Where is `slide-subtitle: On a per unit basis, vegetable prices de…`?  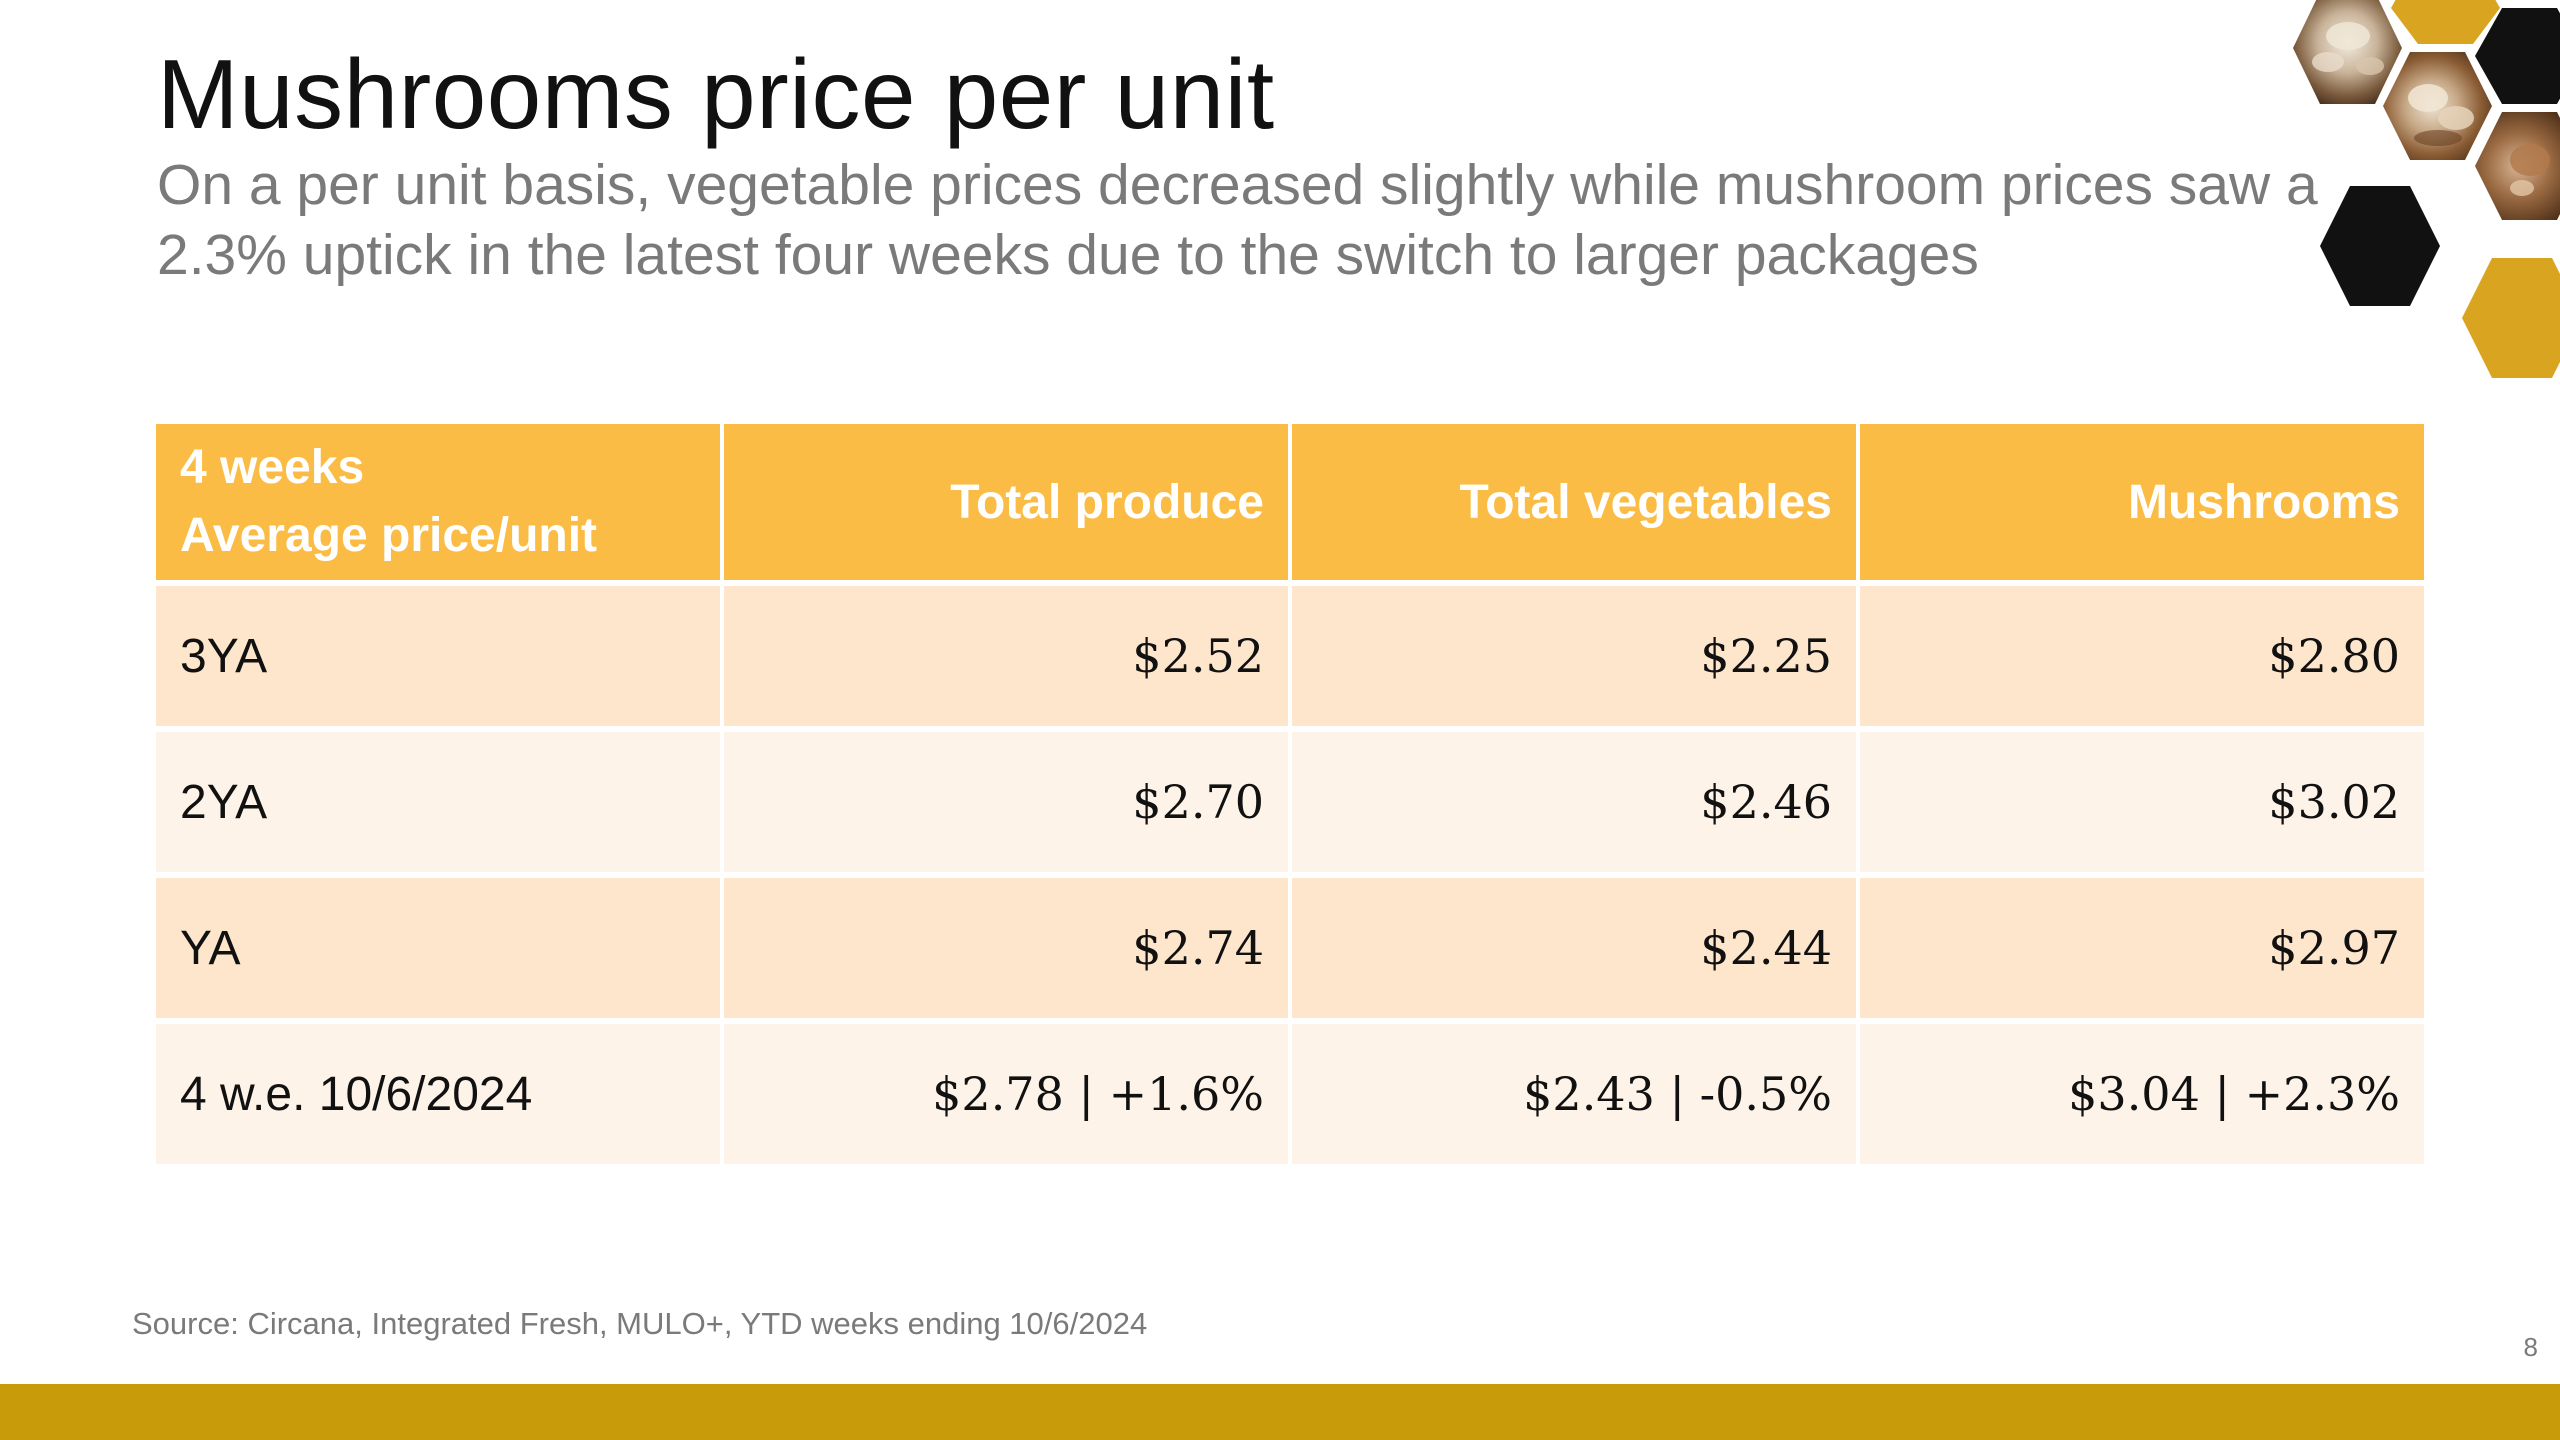 slide-subtitle: On a per unit basis, vegetable prices de… is located at coordinates (1237, 220).